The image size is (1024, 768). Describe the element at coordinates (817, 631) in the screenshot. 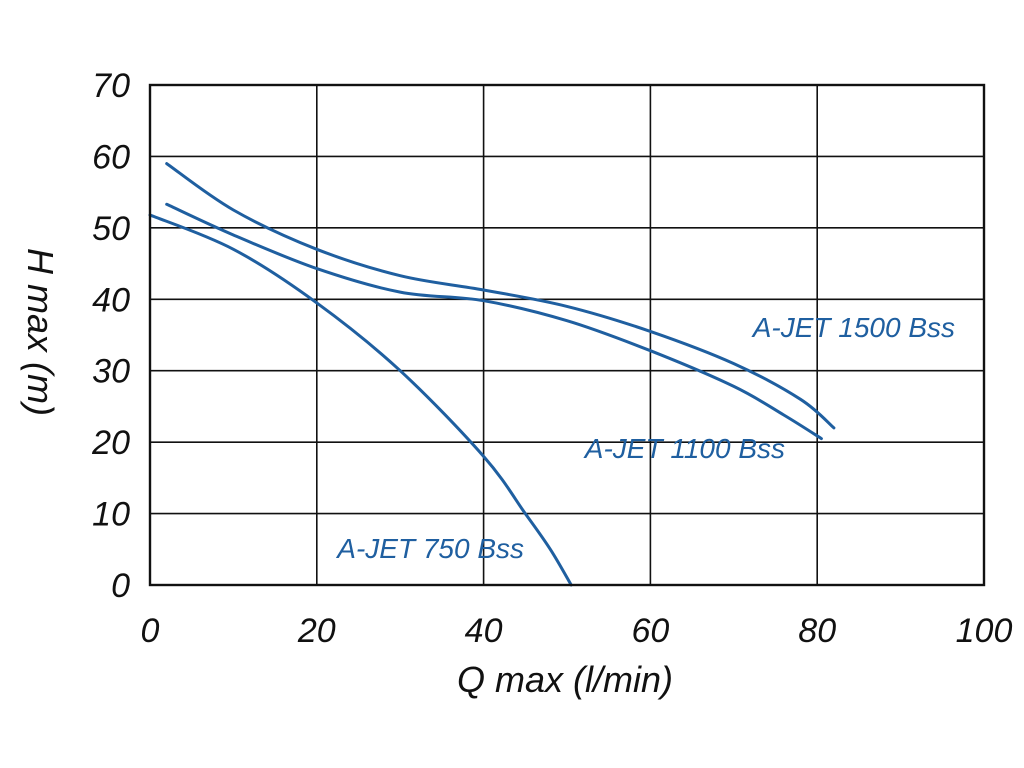

I see `x-tick-label: 80` at that location.